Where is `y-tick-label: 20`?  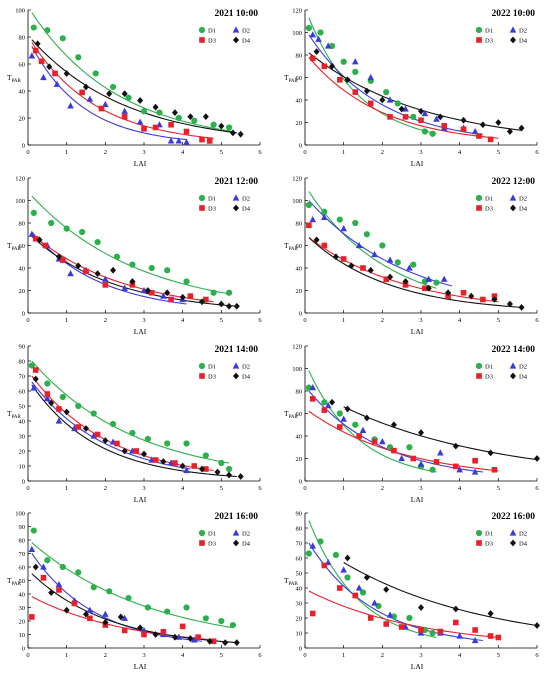
y-tick-label: 20 is located at coordinates (299, 459).